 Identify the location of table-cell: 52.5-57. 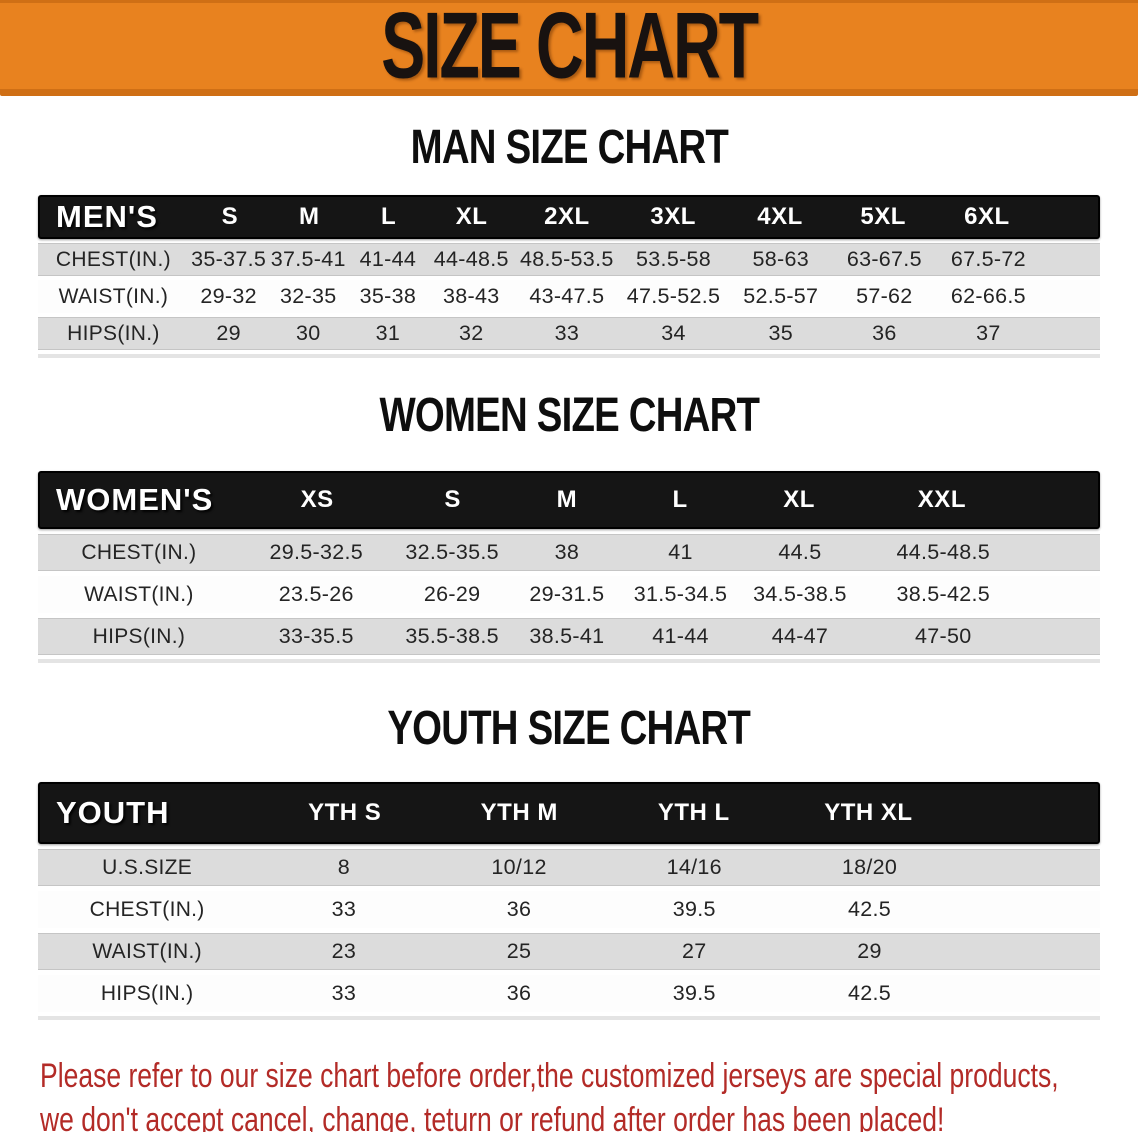
(781, 296).